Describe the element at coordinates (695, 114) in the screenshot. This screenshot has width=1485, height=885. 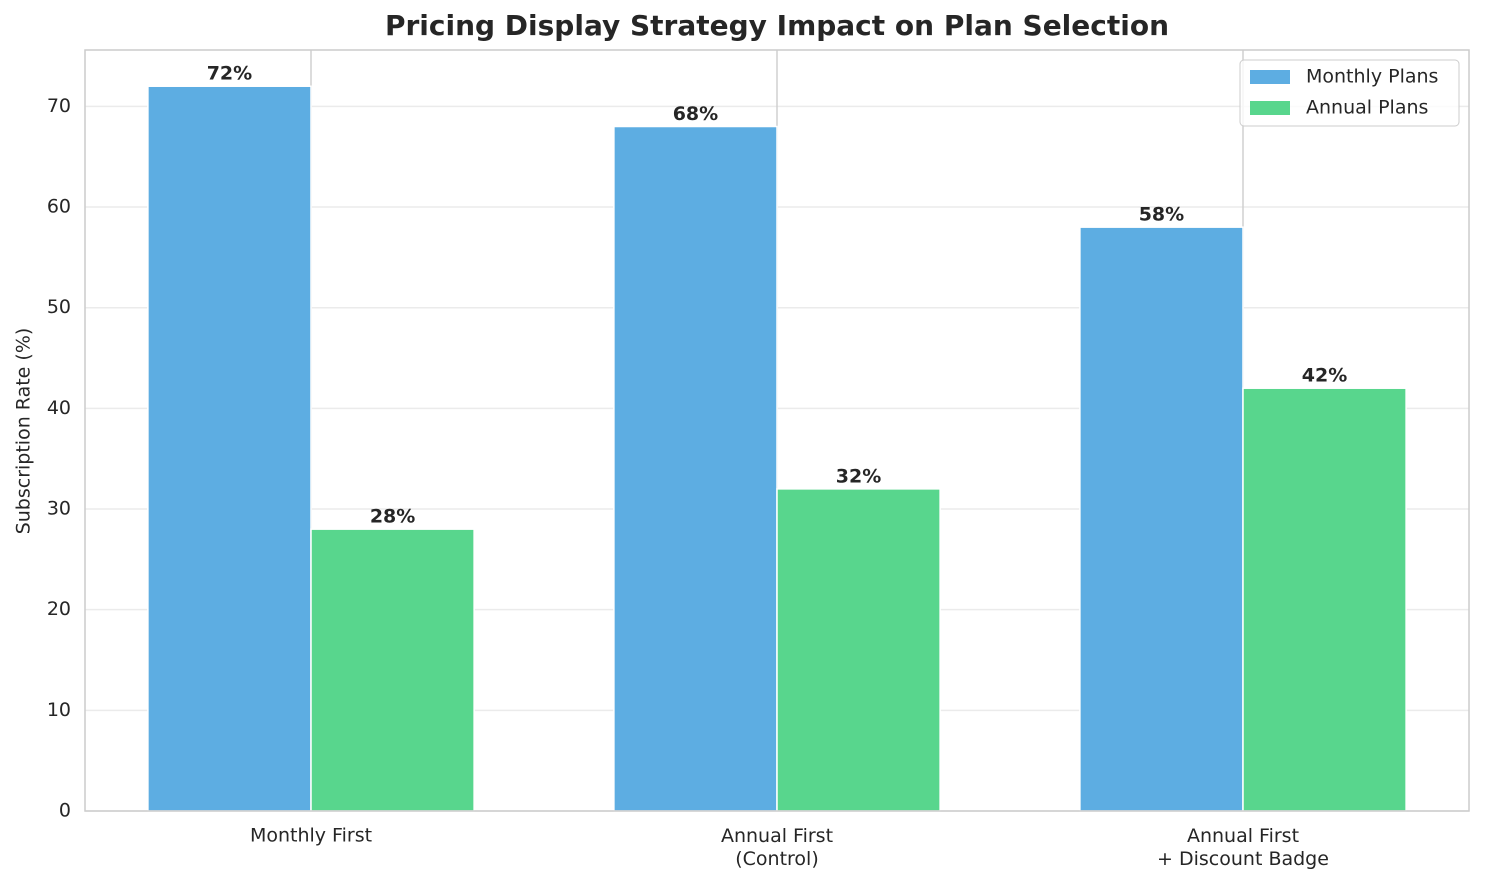
I see `data-label: 68%` at that location.